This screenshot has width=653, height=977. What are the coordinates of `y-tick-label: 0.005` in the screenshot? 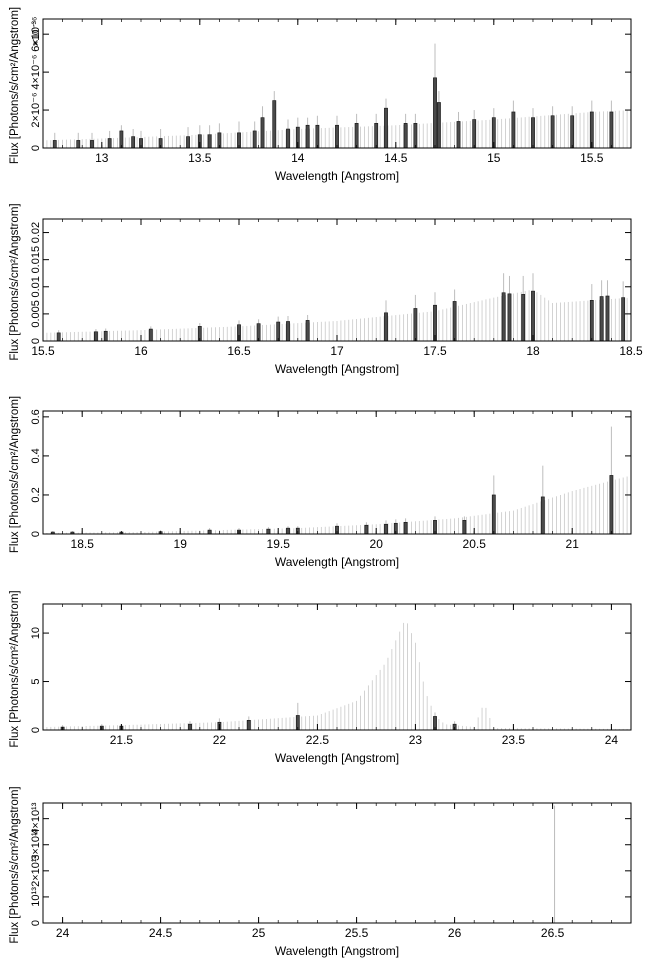 It's located at (36, 314).